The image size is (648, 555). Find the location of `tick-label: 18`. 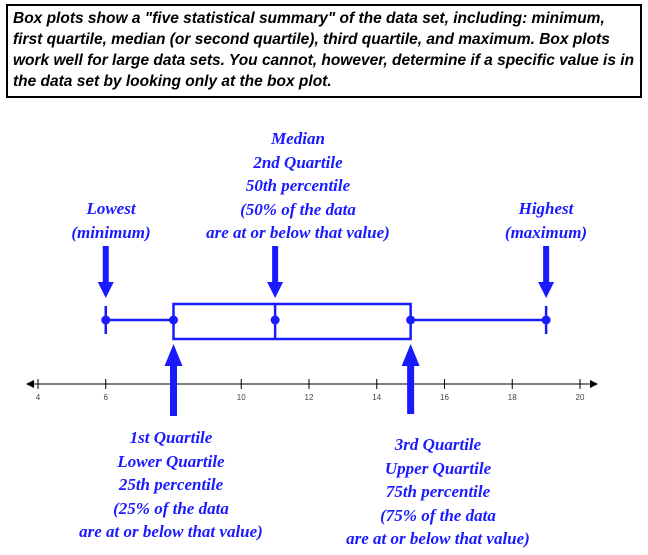

tick-label: 18 is located at coordinates (512, 397).